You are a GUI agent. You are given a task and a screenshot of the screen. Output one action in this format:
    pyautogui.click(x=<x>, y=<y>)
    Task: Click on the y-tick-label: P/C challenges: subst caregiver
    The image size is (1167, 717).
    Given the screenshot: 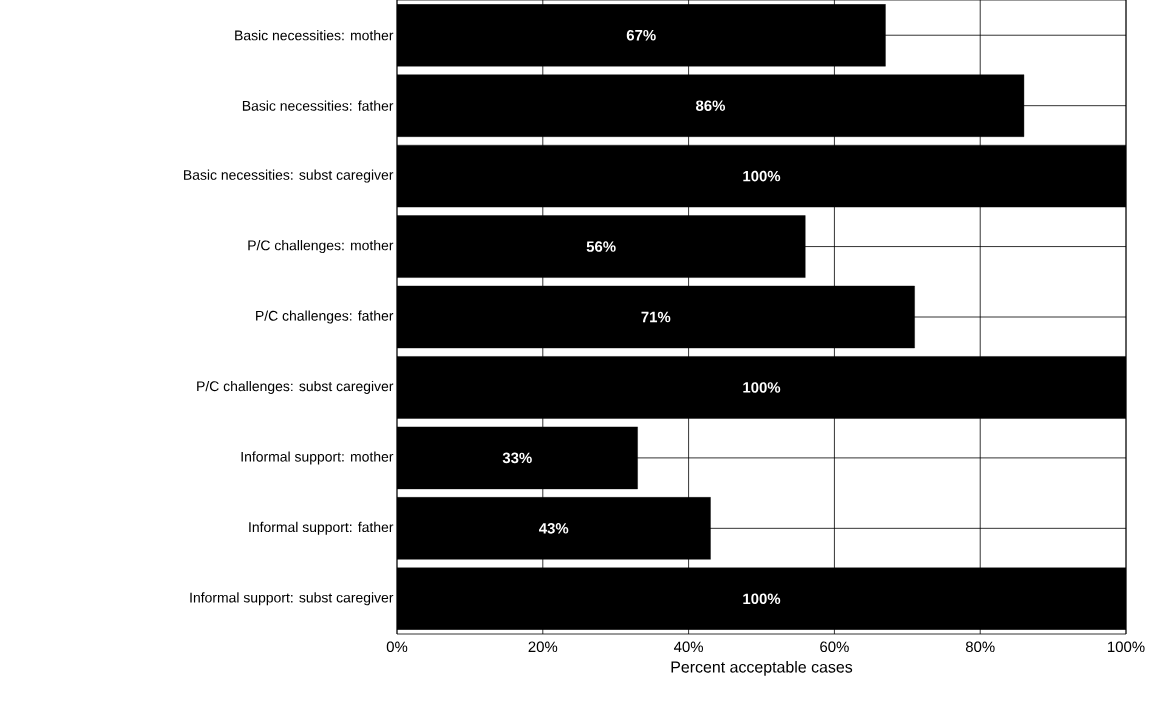 What is the action you would take?
    pyautogui.click(x=295, y=387)
    